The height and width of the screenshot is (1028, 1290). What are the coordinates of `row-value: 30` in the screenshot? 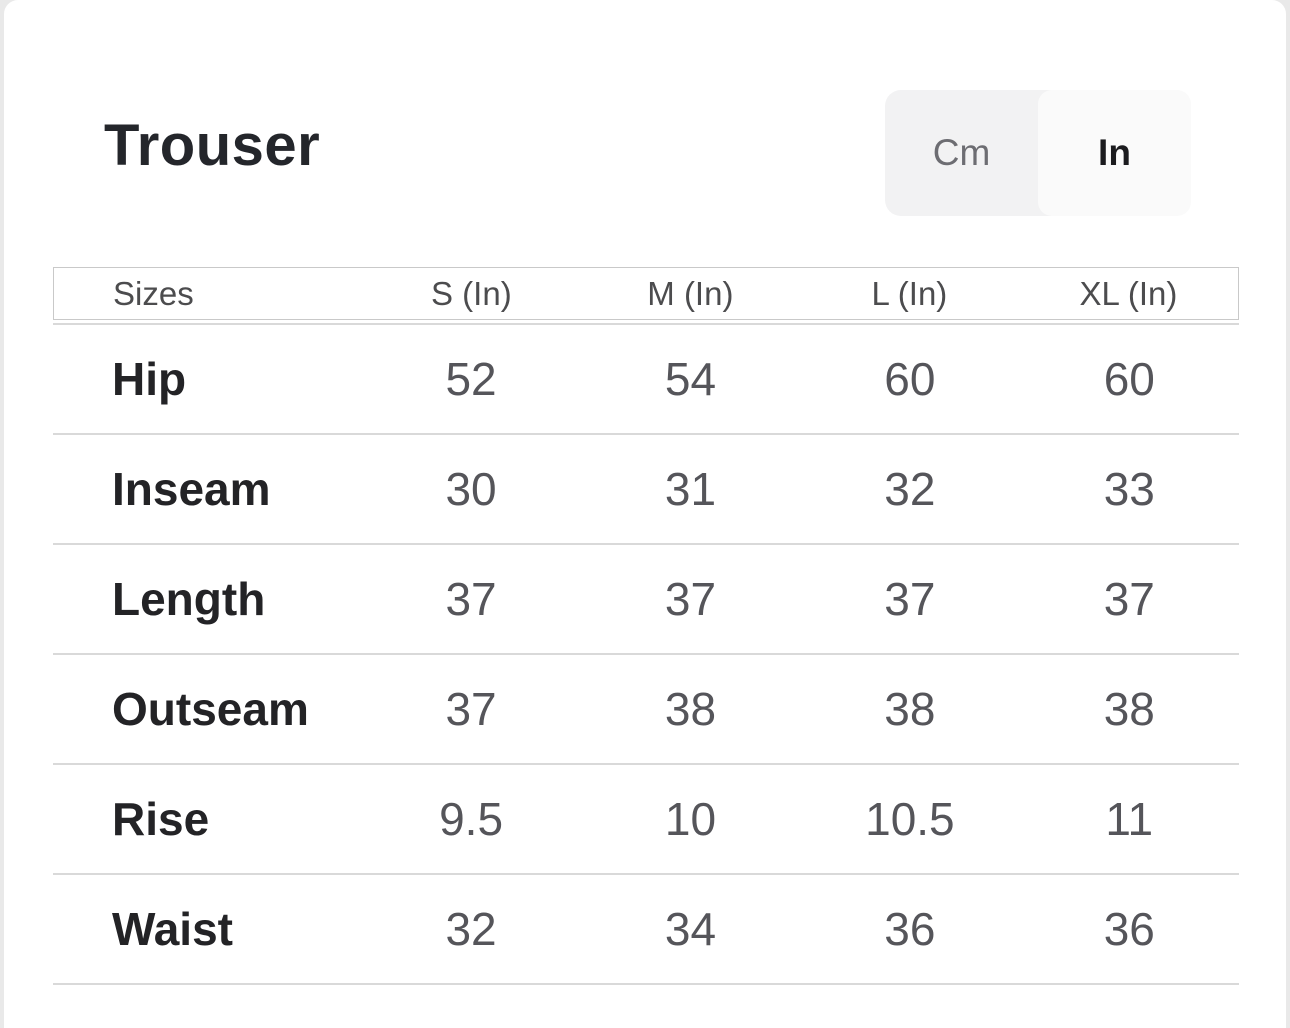 It's located at (471, 489).